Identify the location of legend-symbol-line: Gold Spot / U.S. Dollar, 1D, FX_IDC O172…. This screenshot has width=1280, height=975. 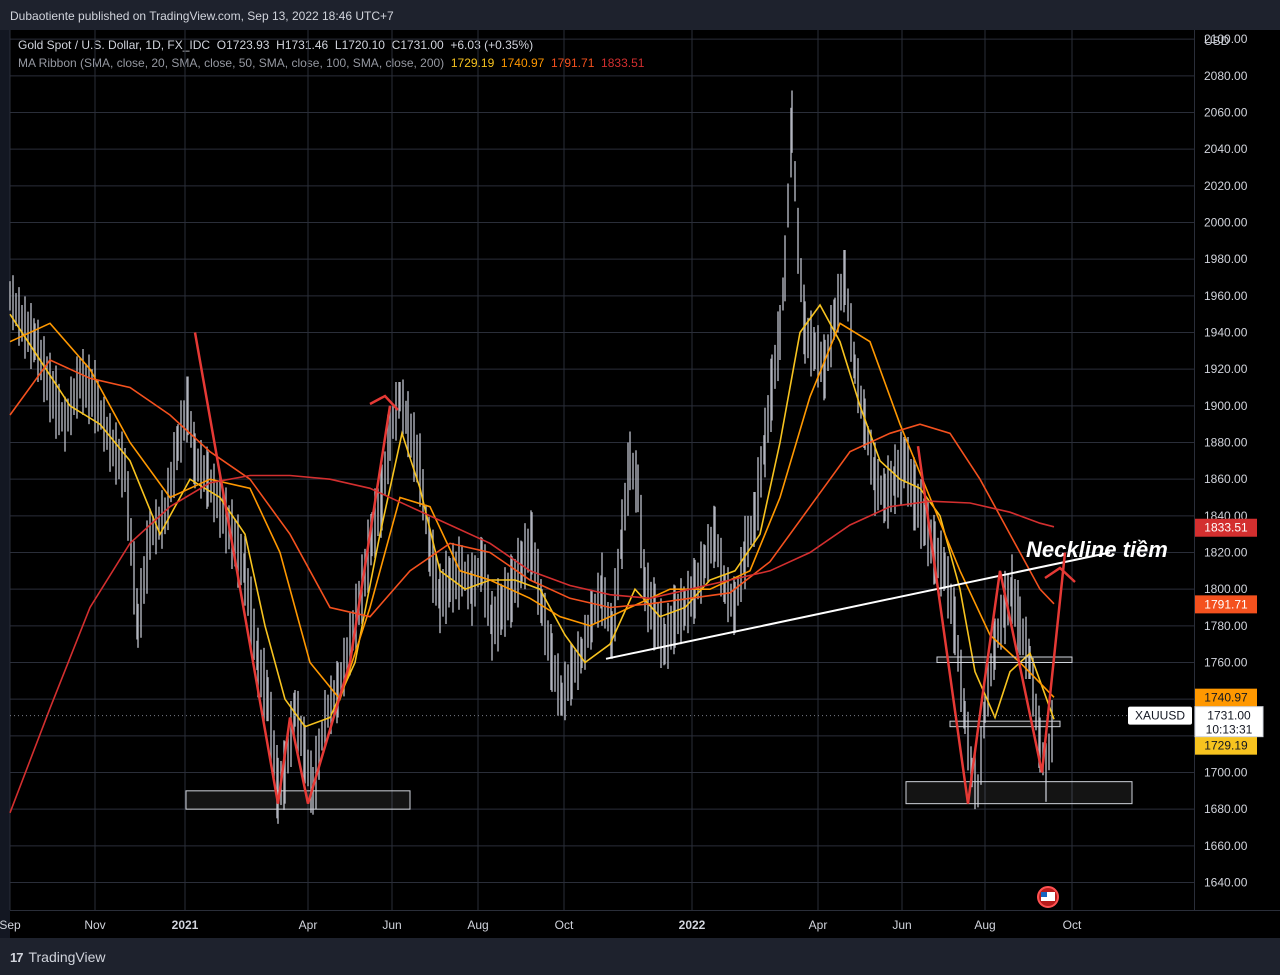
(331, 45).